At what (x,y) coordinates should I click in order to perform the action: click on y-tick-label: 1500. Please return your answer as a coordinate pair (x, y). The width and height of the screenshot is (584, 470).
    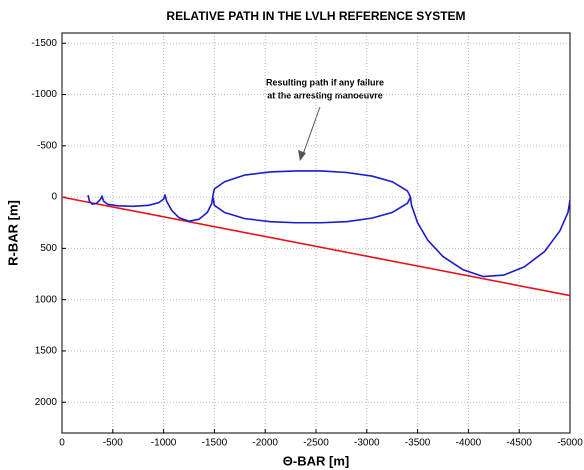
    Looking at the image, I should click on (46, 351).